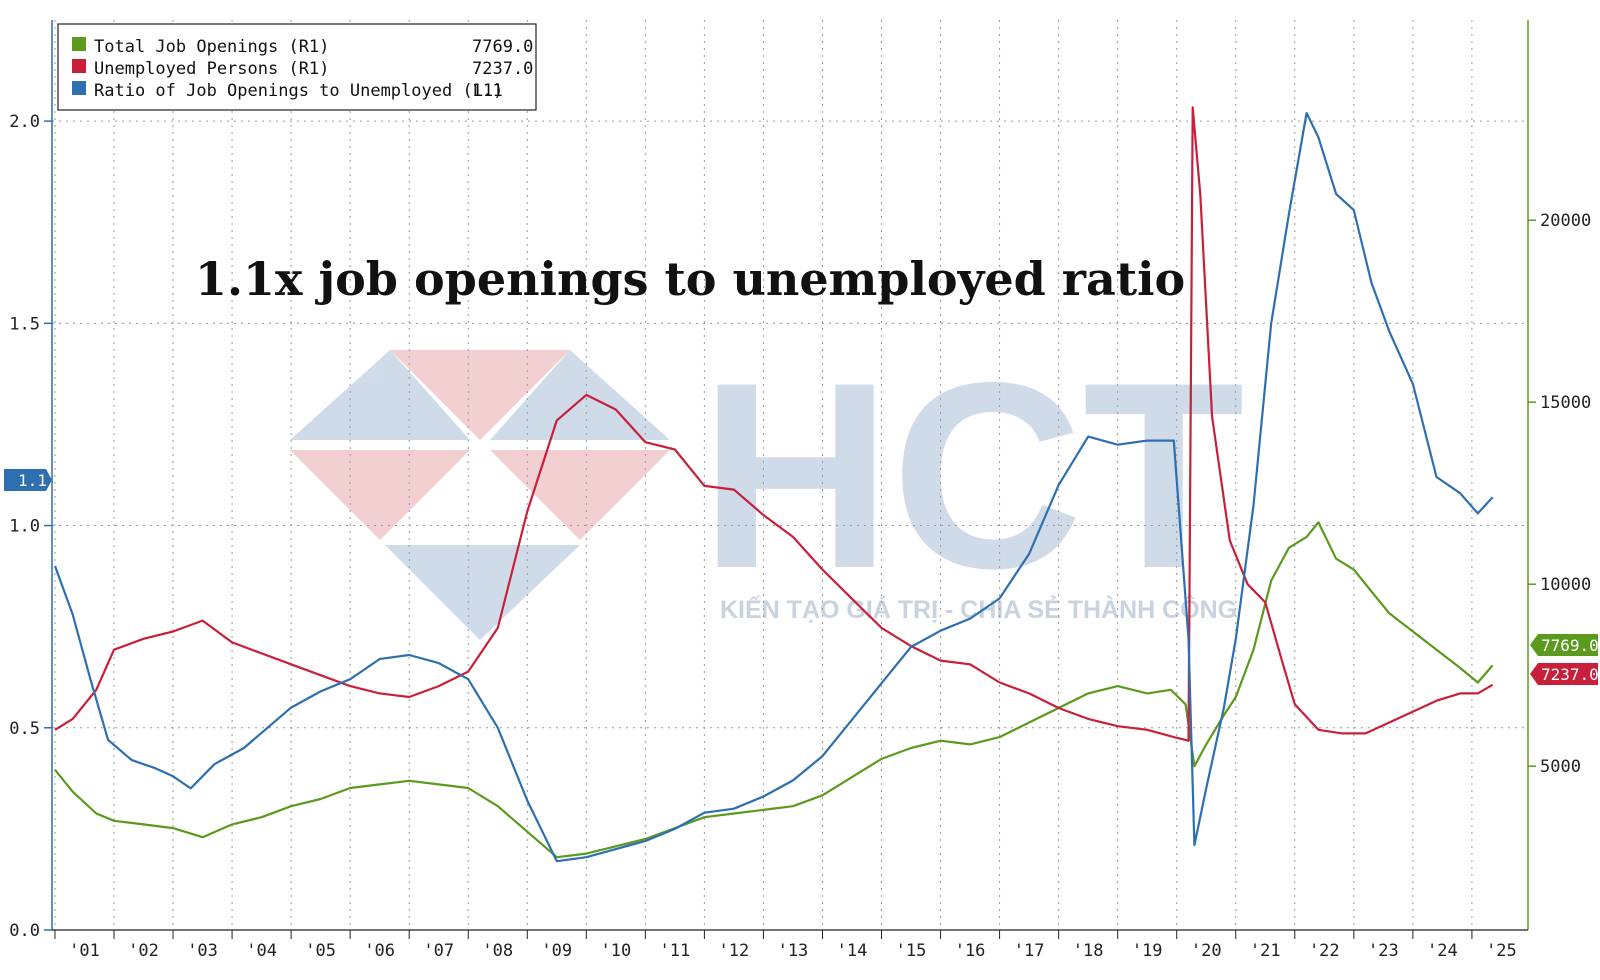  Describe the element at coordinates (690, 279) in the screenshot. I see `chart-headline: 1.1x job openings to unemployed ratio` at that location.